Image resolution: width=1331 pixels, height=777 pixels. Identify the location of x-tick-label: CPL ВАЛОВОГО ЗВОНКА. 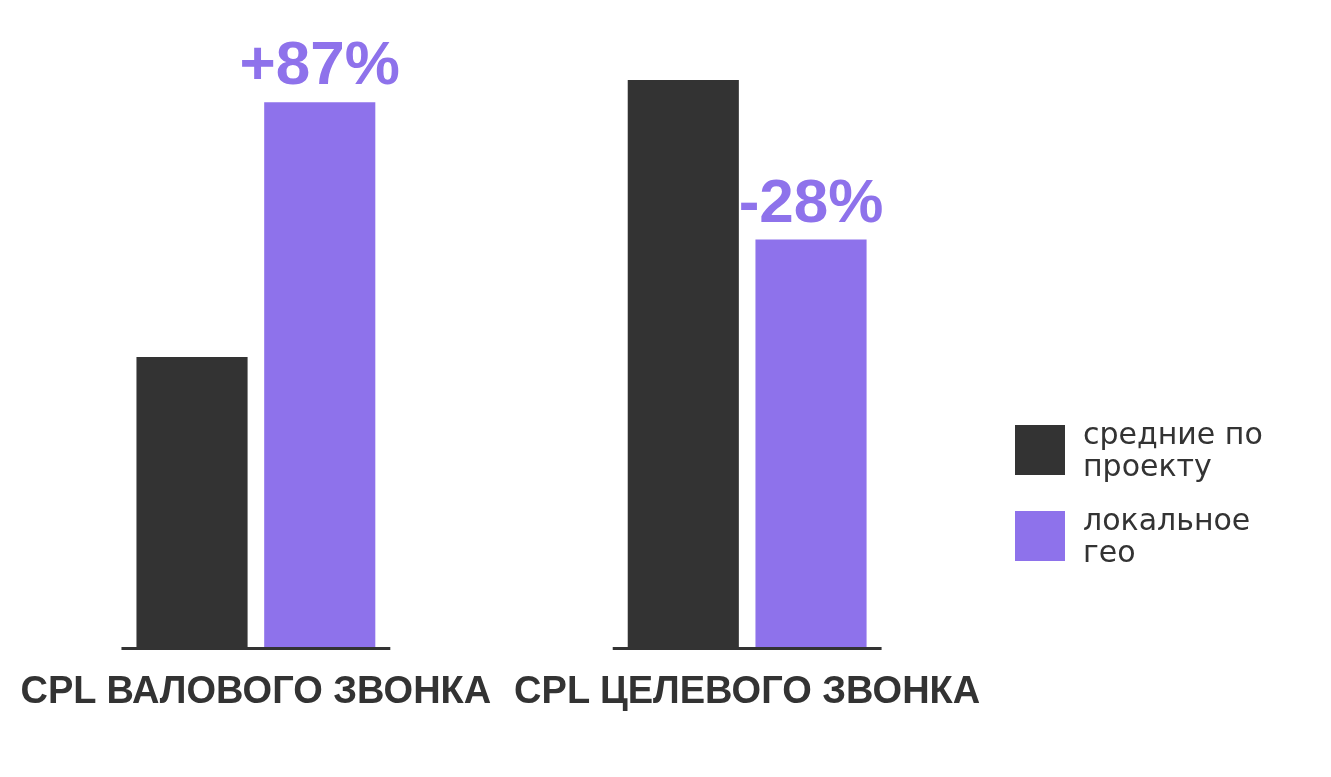
(256, 689).